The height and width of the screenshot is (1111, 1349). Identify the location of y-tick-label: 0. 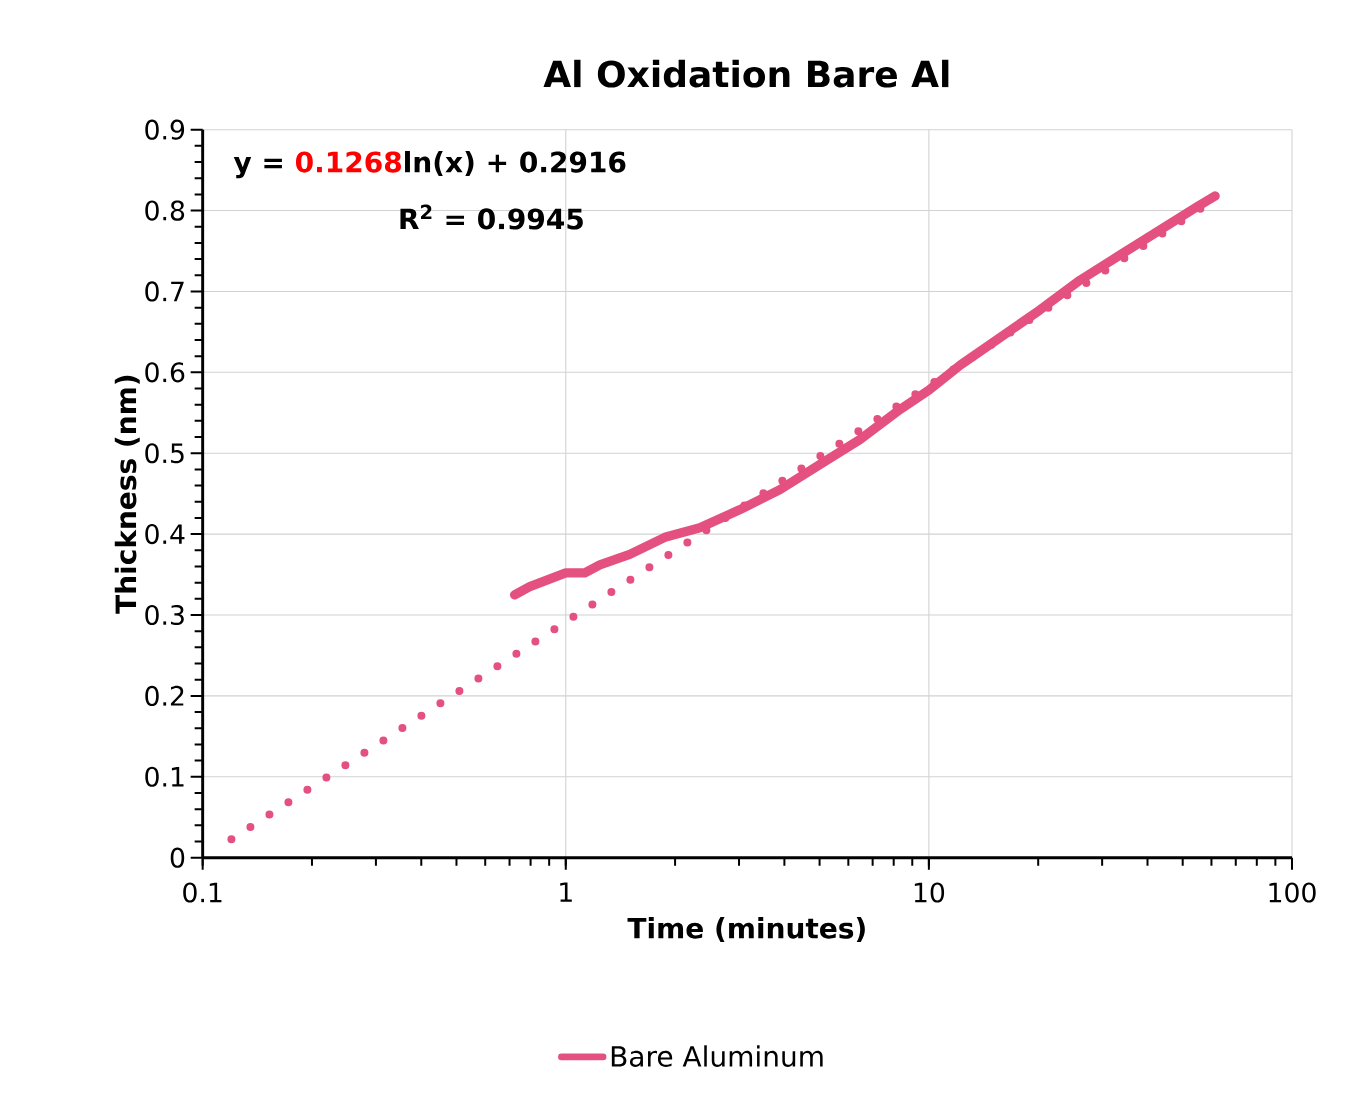
(177, 857).